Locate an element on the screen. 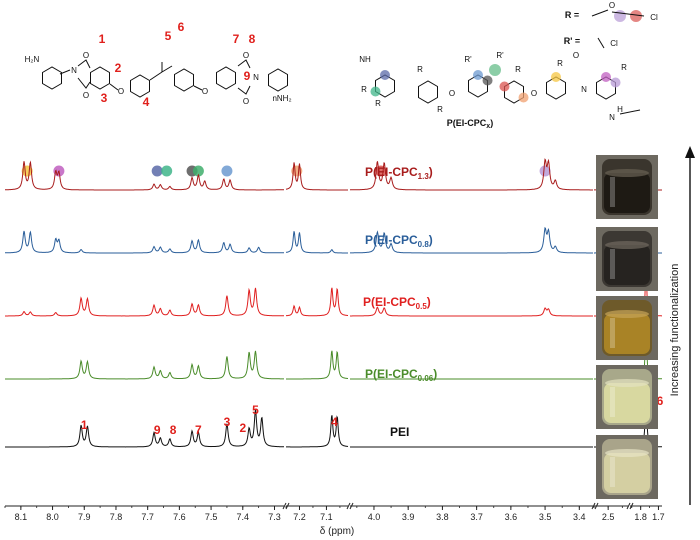 Image resolution: width=700 pixels, height=540 pixels. series-label: PEI is located at coordinates (399, 432).